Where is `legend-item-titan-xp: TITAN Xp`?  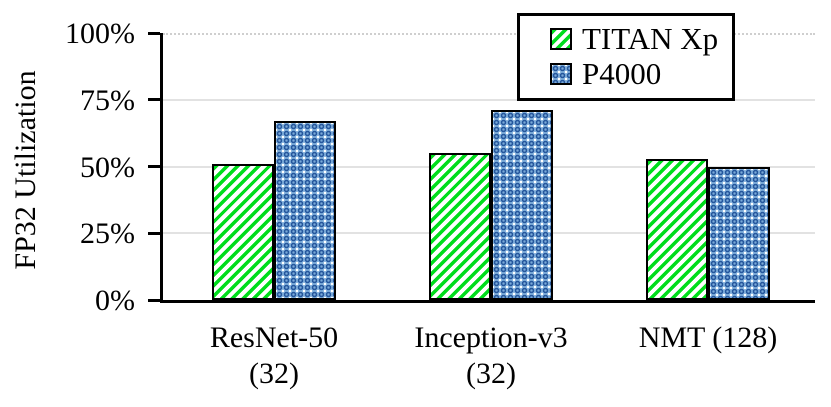 legend-item-titan-xp: TITAN Xp is located at coordinates (634, 38).